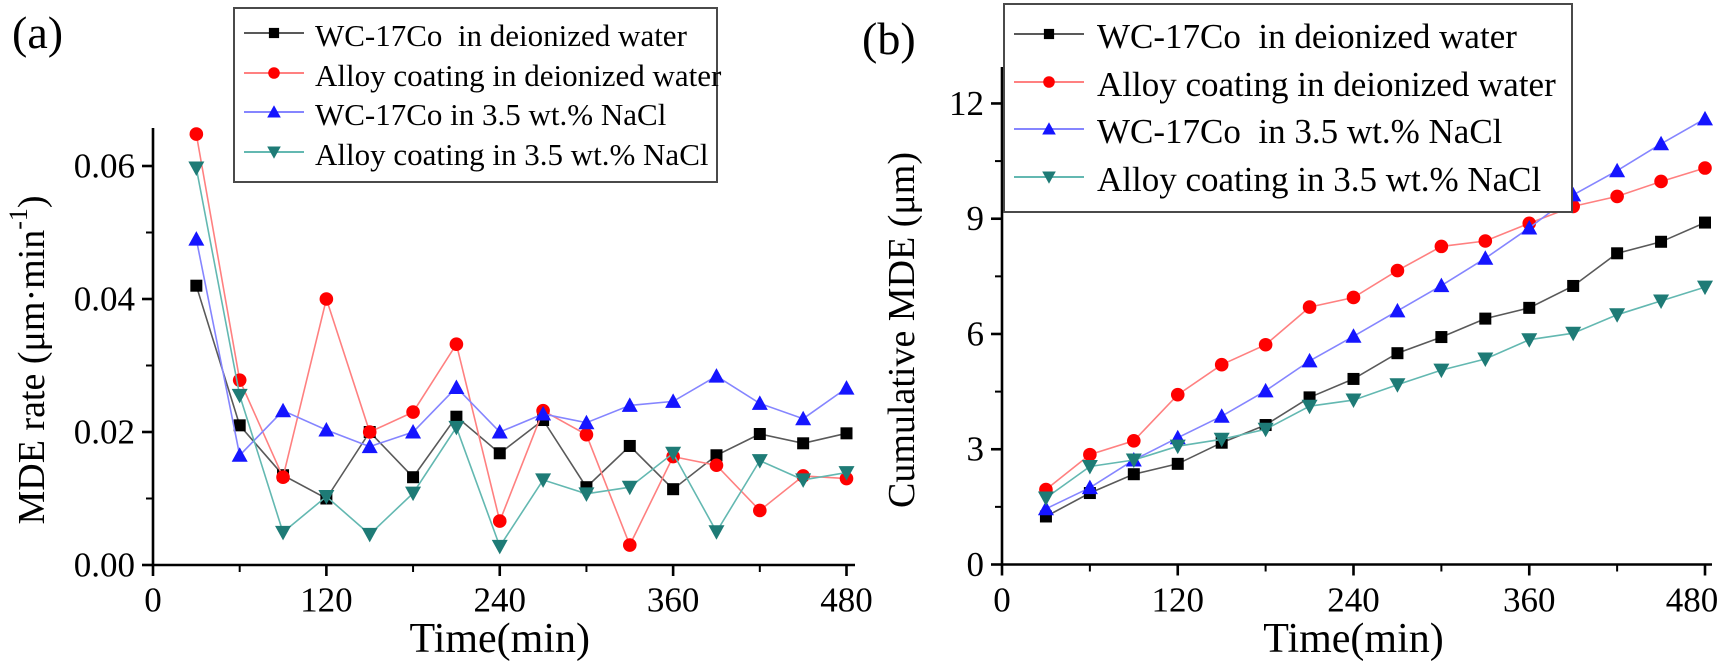  I want to click on panel-b-label: (b), so click(889, 38).